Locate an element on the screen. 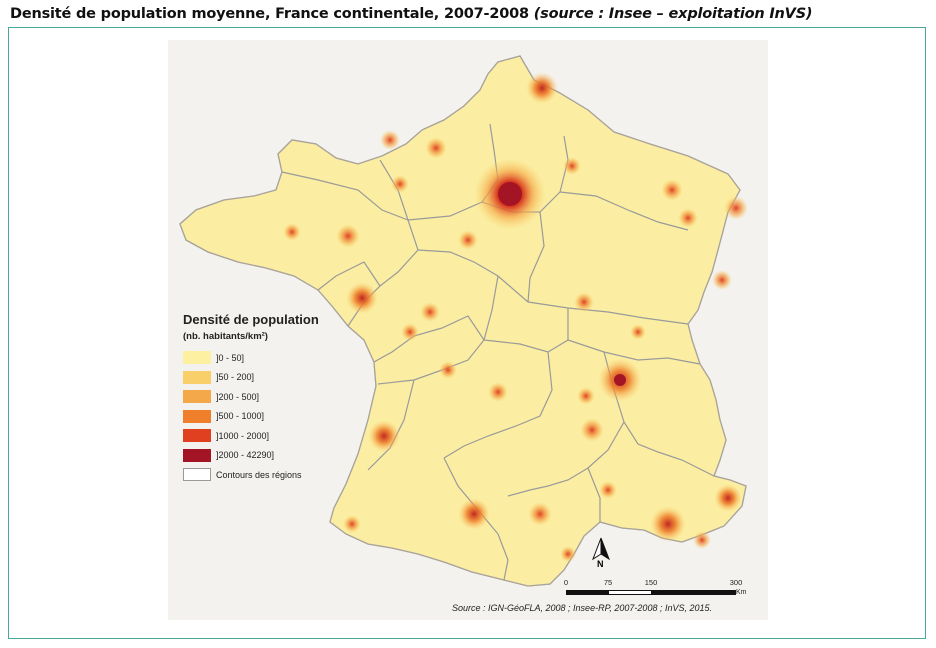 This screenshot has width=936, height=648. hotspot-toulon is located at coordinates (702, 540).